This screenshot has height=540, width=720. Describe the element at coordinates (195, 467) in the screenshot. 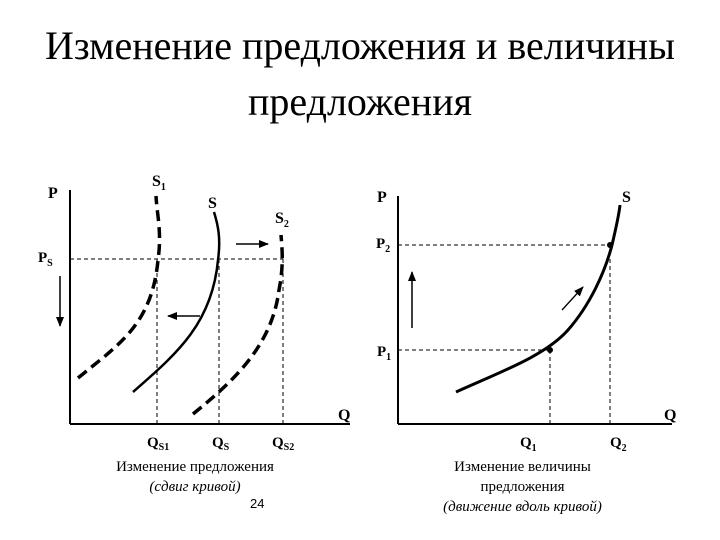

I see `left-caption-title: Изменение предложения` at that location.